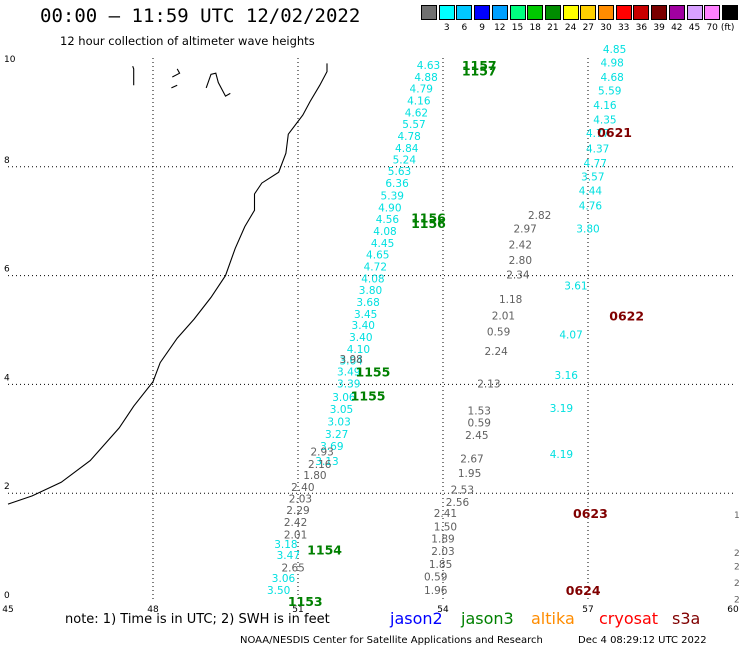  Describe the element at coordinates (348, 372) in the screenshot. I see `wave-height-label: 3.49` at that location.